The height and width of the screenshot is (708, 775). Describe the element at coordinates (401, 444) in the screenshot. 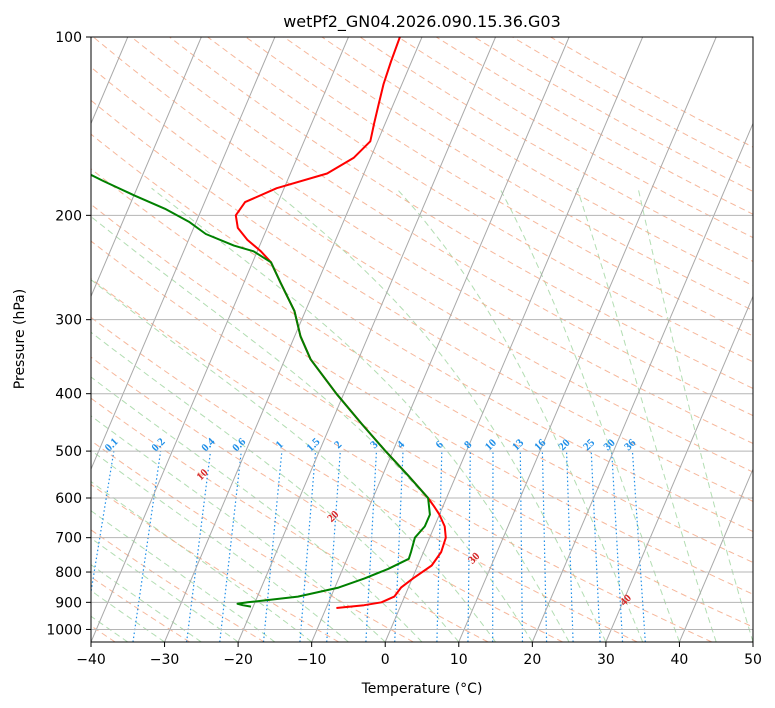

I see `mixing-ratio-label: 4` at that location.